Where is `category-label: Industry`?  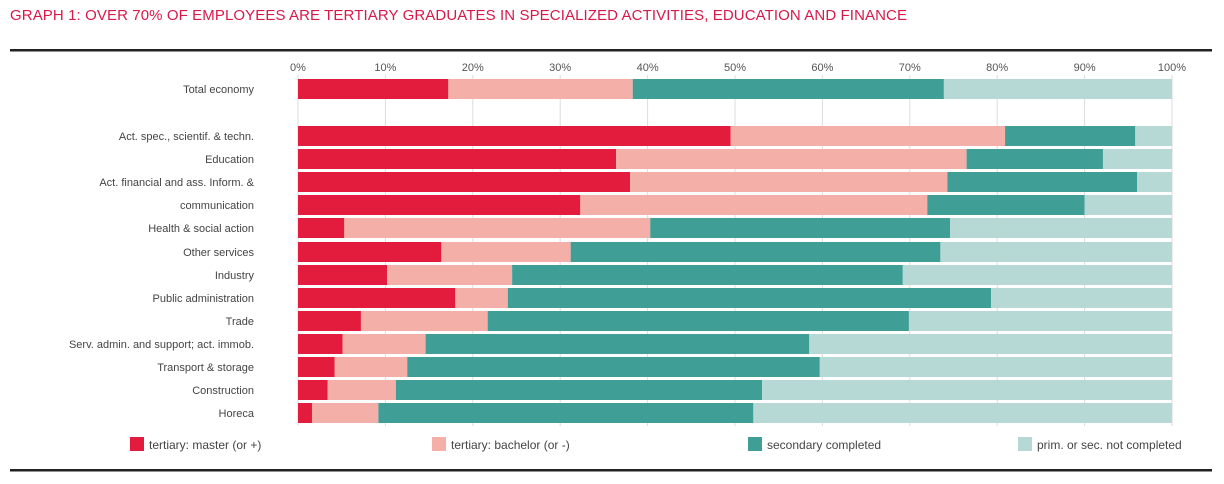 category-label: Industry is located at coordinates (235, 276).